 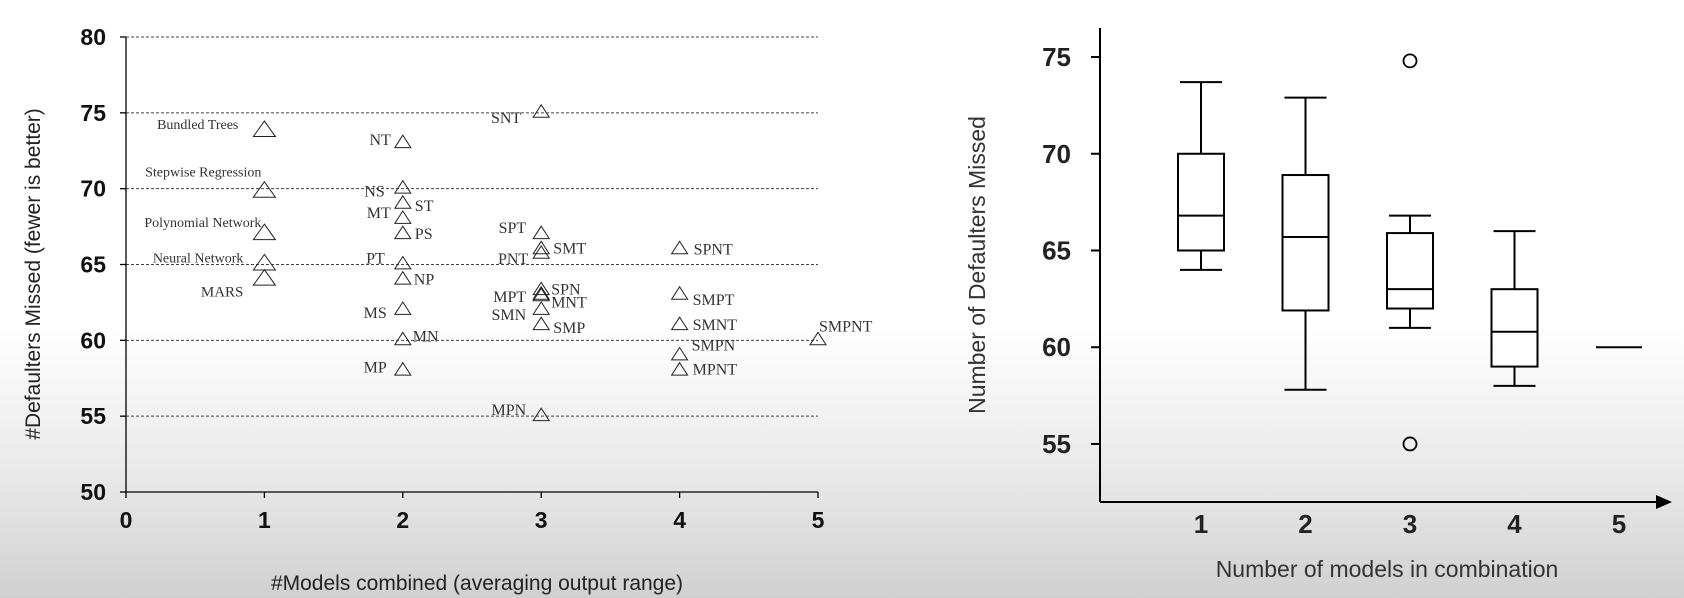 I want to click on scatter-y-tick-label: 65, so click(x=93, y=265).